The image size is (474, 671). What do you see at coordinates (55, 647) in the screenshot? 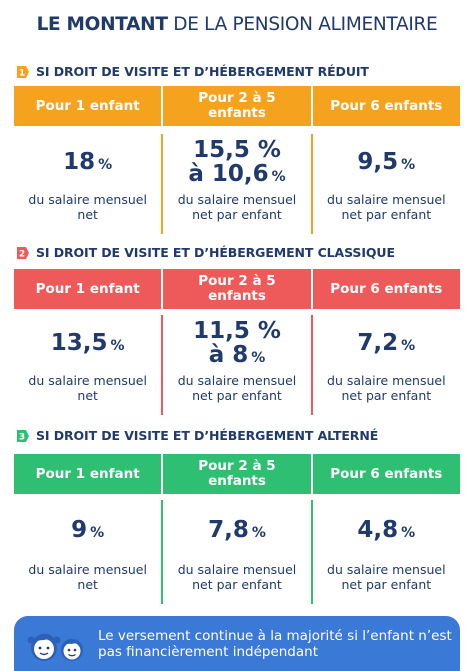
I see `children-faces-icon` at bounding box center [55, 647].